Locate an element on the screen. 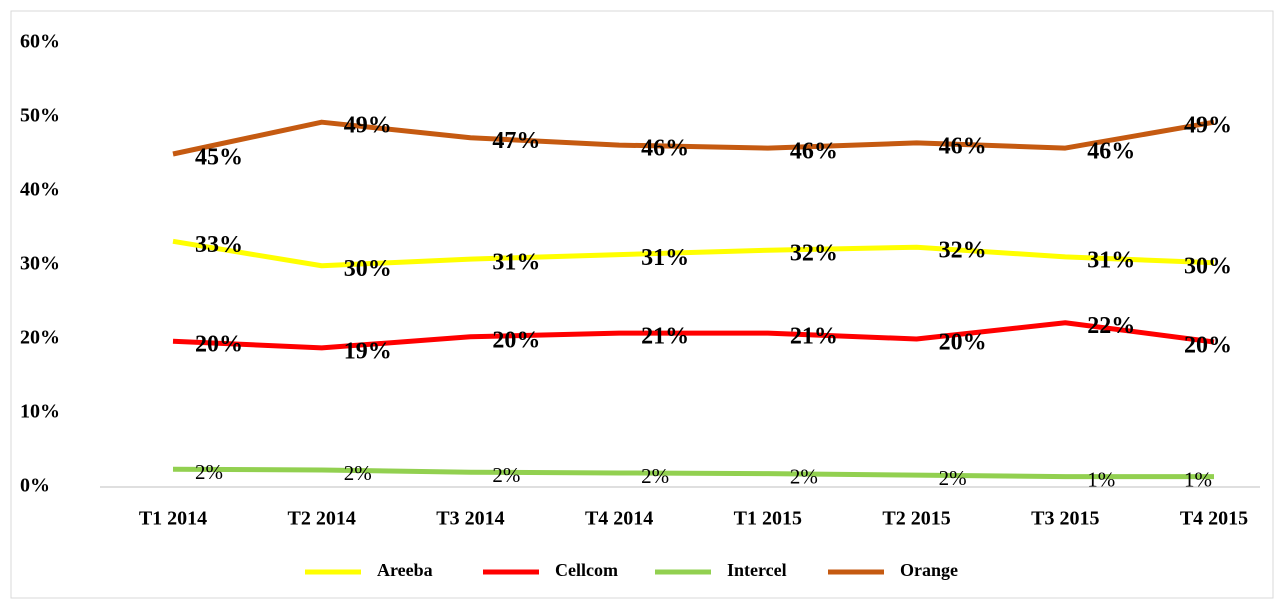 The image size is (1274, 599). x-tick-label: T4 2014 is located at coordinates (619, 519).